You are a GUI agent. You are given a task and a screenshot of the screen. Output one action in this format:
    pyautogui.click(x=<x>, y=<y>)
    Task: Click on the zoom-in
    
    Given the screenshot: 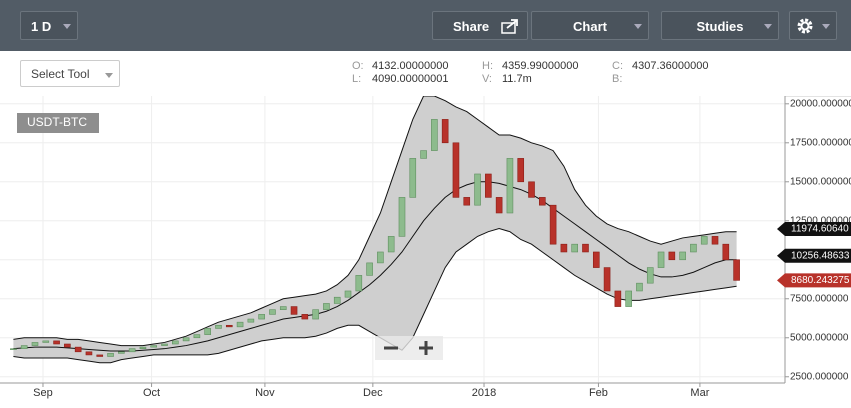 What is the action you would take?
    pyautogui.click(x=426, y=348)
    